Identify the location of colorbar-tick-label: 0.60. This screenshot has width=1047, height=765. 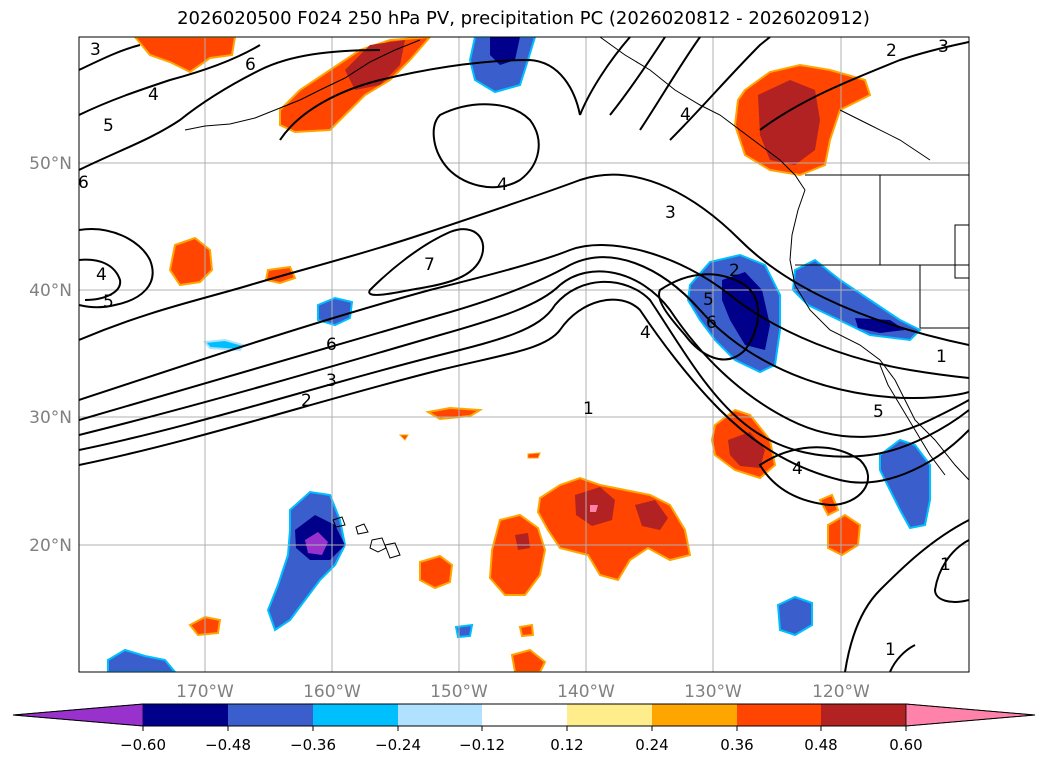
(905, 745).